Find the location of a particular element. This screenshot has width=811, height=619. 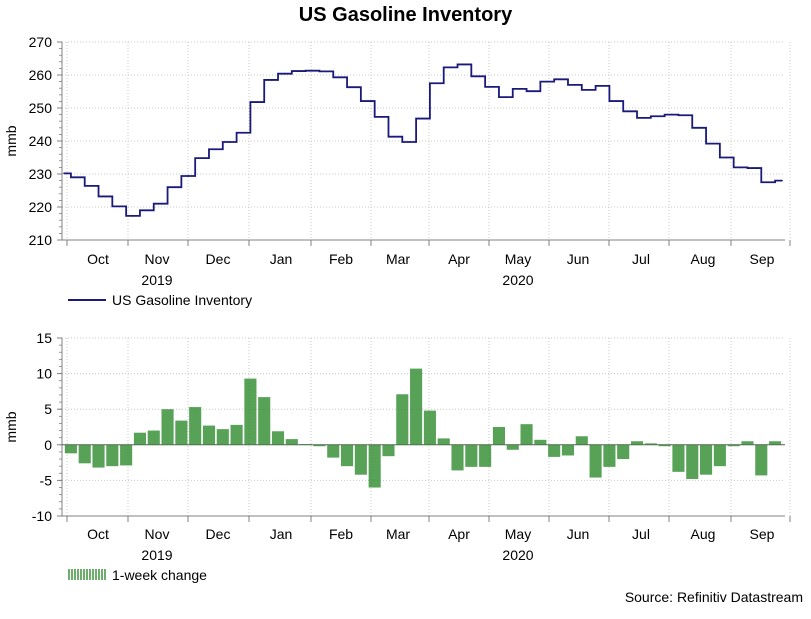

y-tick-label: 15 is located at coordinates (44, 338).